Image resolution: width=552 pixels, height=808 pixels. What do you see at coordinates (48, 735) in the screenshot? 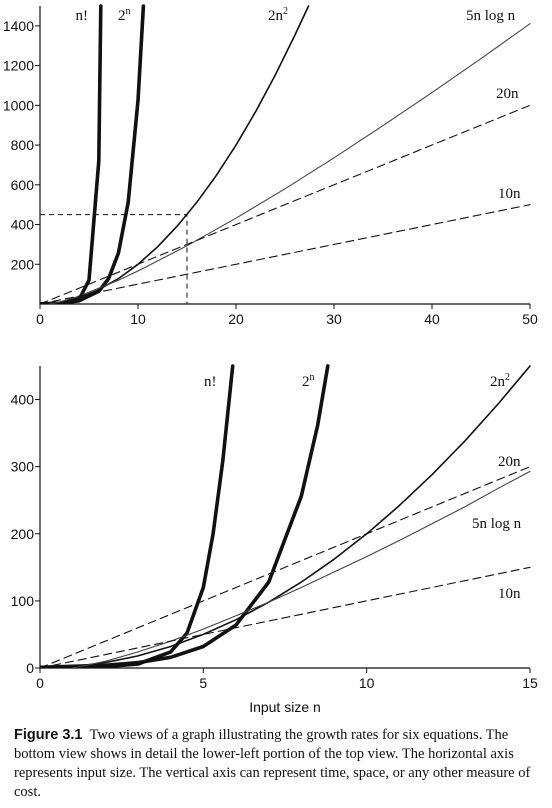
I see `figure-label: Figure 3.1` at bounding box center [48, 735].